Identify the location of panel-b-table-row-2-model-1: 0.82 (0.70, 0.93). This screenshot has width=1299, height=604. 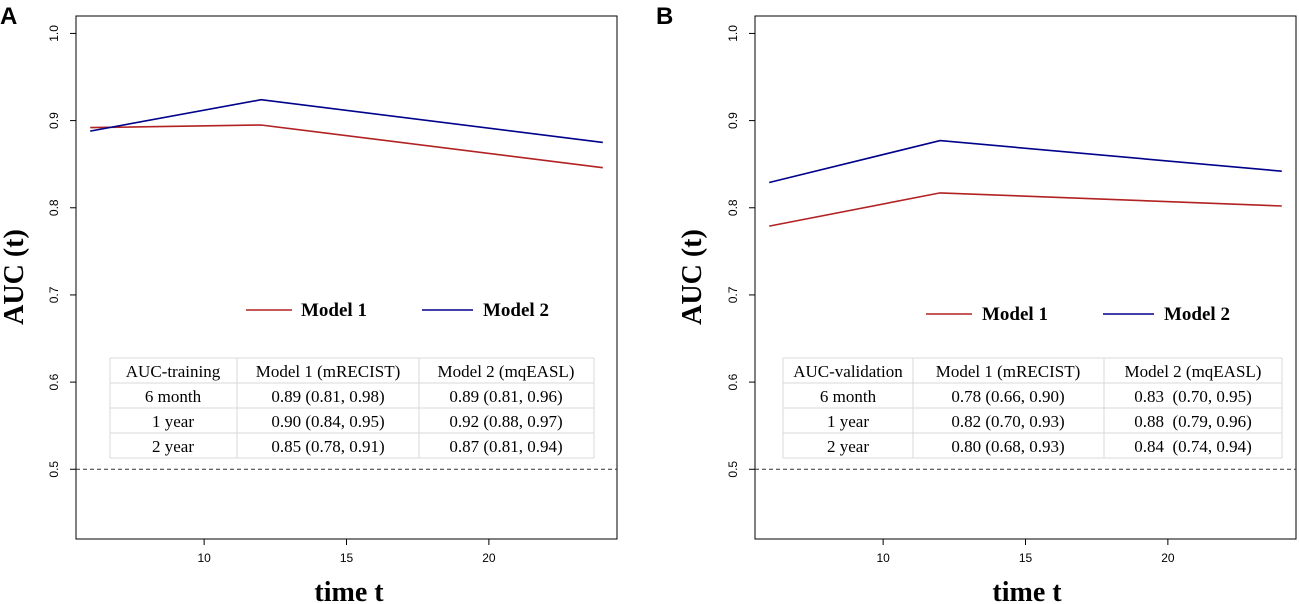
(1007, 421).